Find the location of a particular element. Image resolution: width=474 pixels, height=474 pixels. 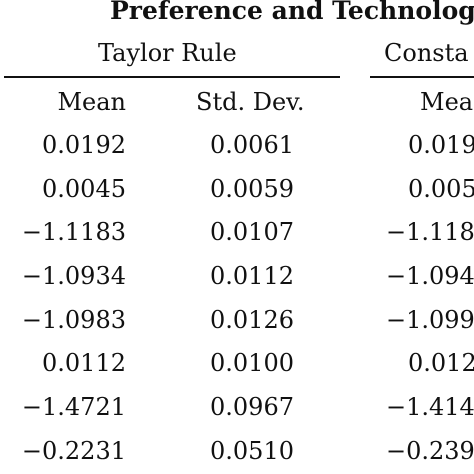

table-cell-constant-mean: −1.094 is located at coordinates (430, 276).